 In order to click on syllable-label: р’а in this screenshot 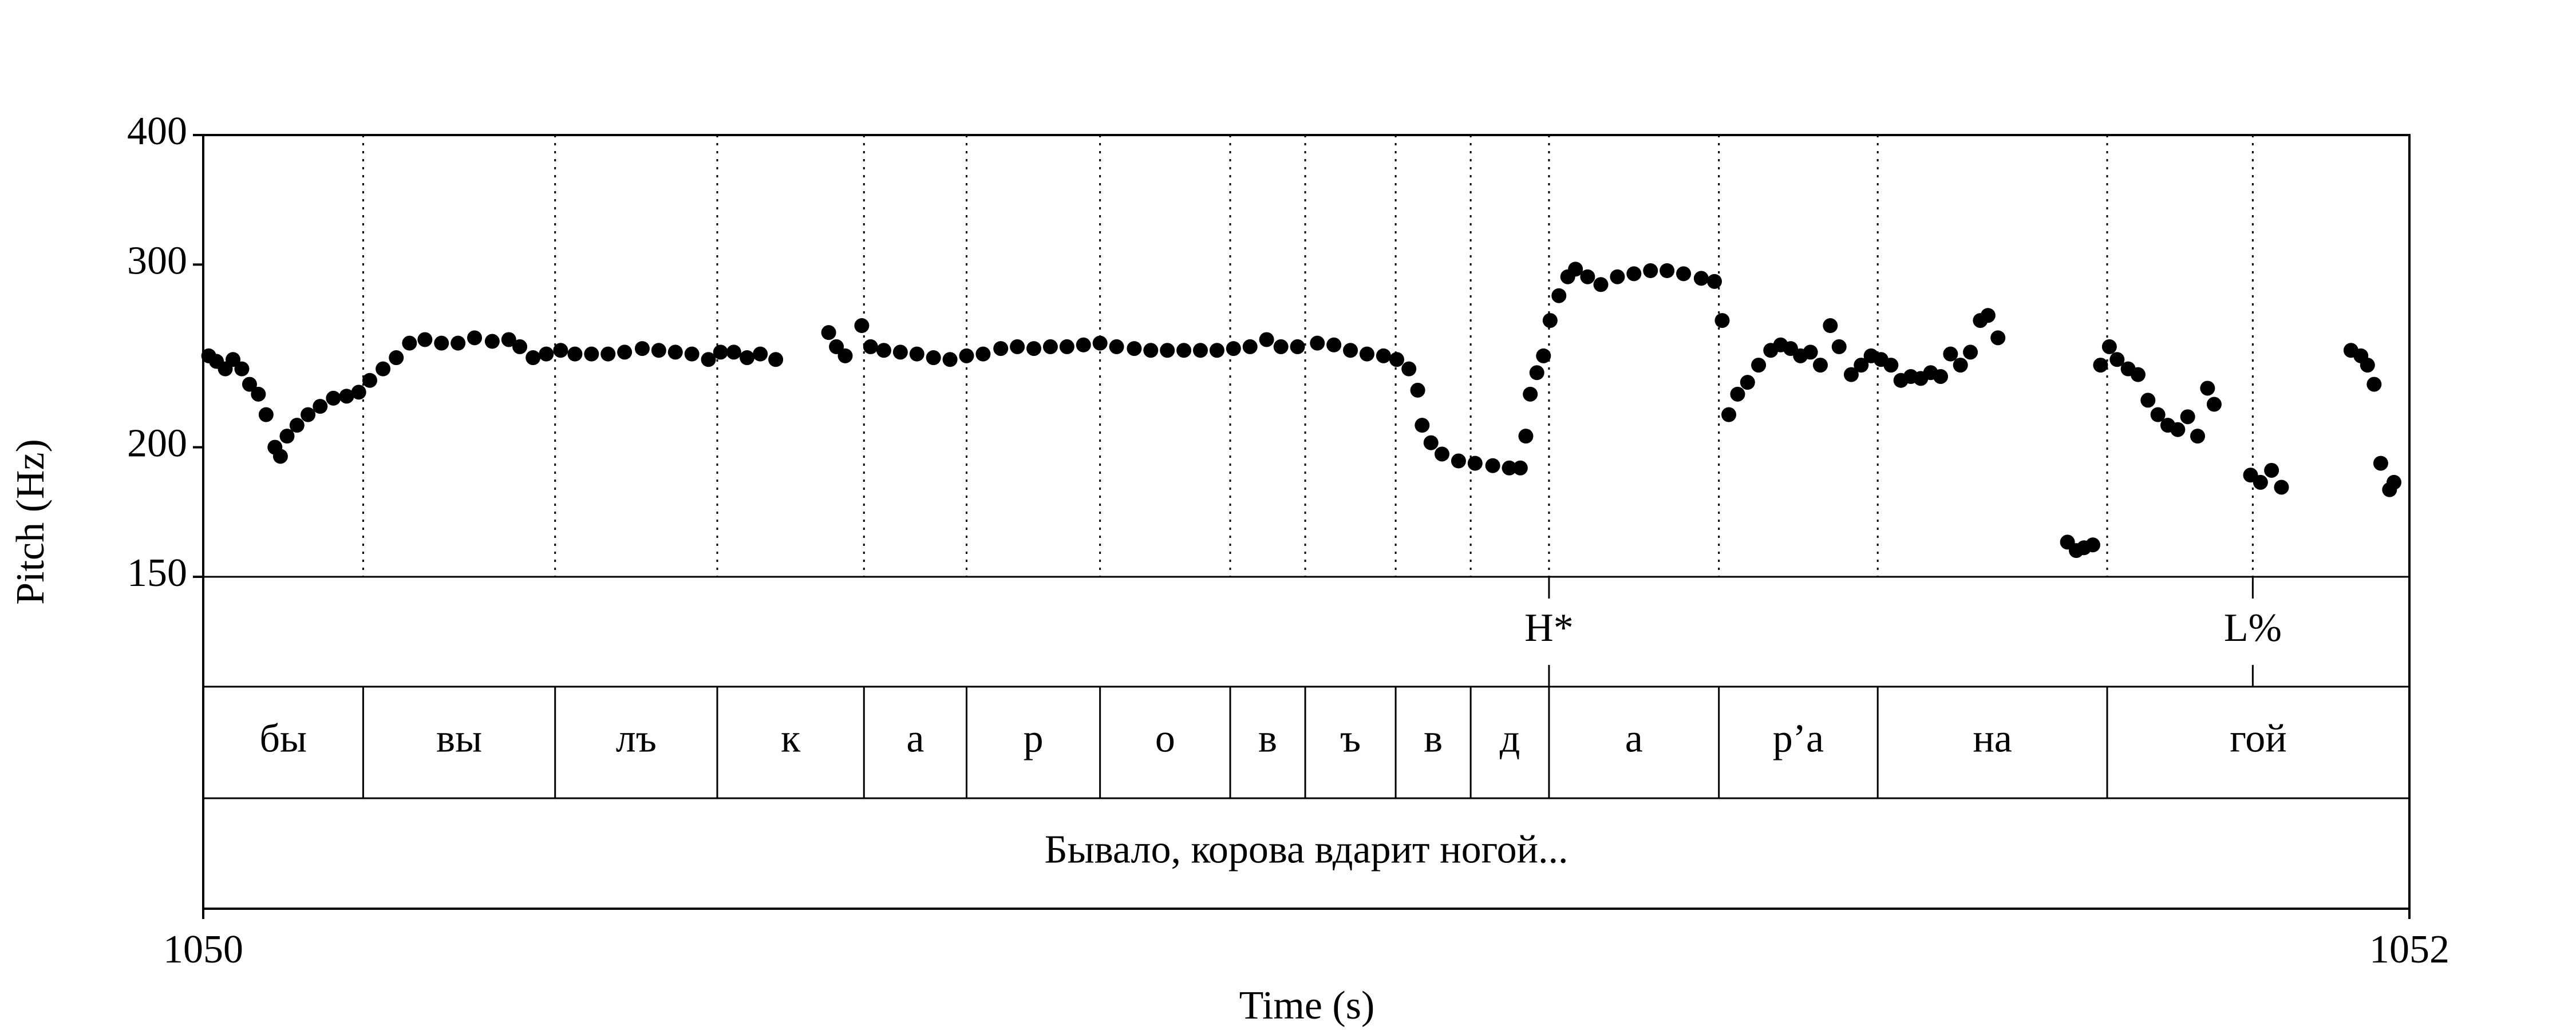, I will do `click(1798, 739)`.